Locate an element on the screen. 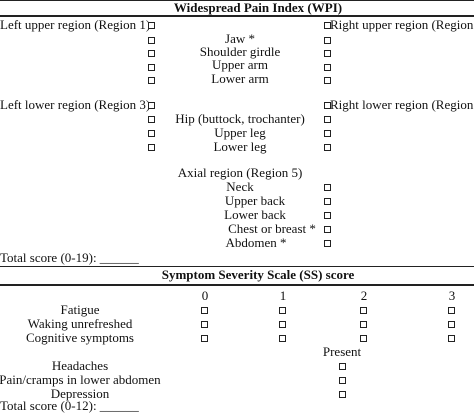  left-upper-region-label: Left upper region (Region 1) is located at coordinates (75, 24).